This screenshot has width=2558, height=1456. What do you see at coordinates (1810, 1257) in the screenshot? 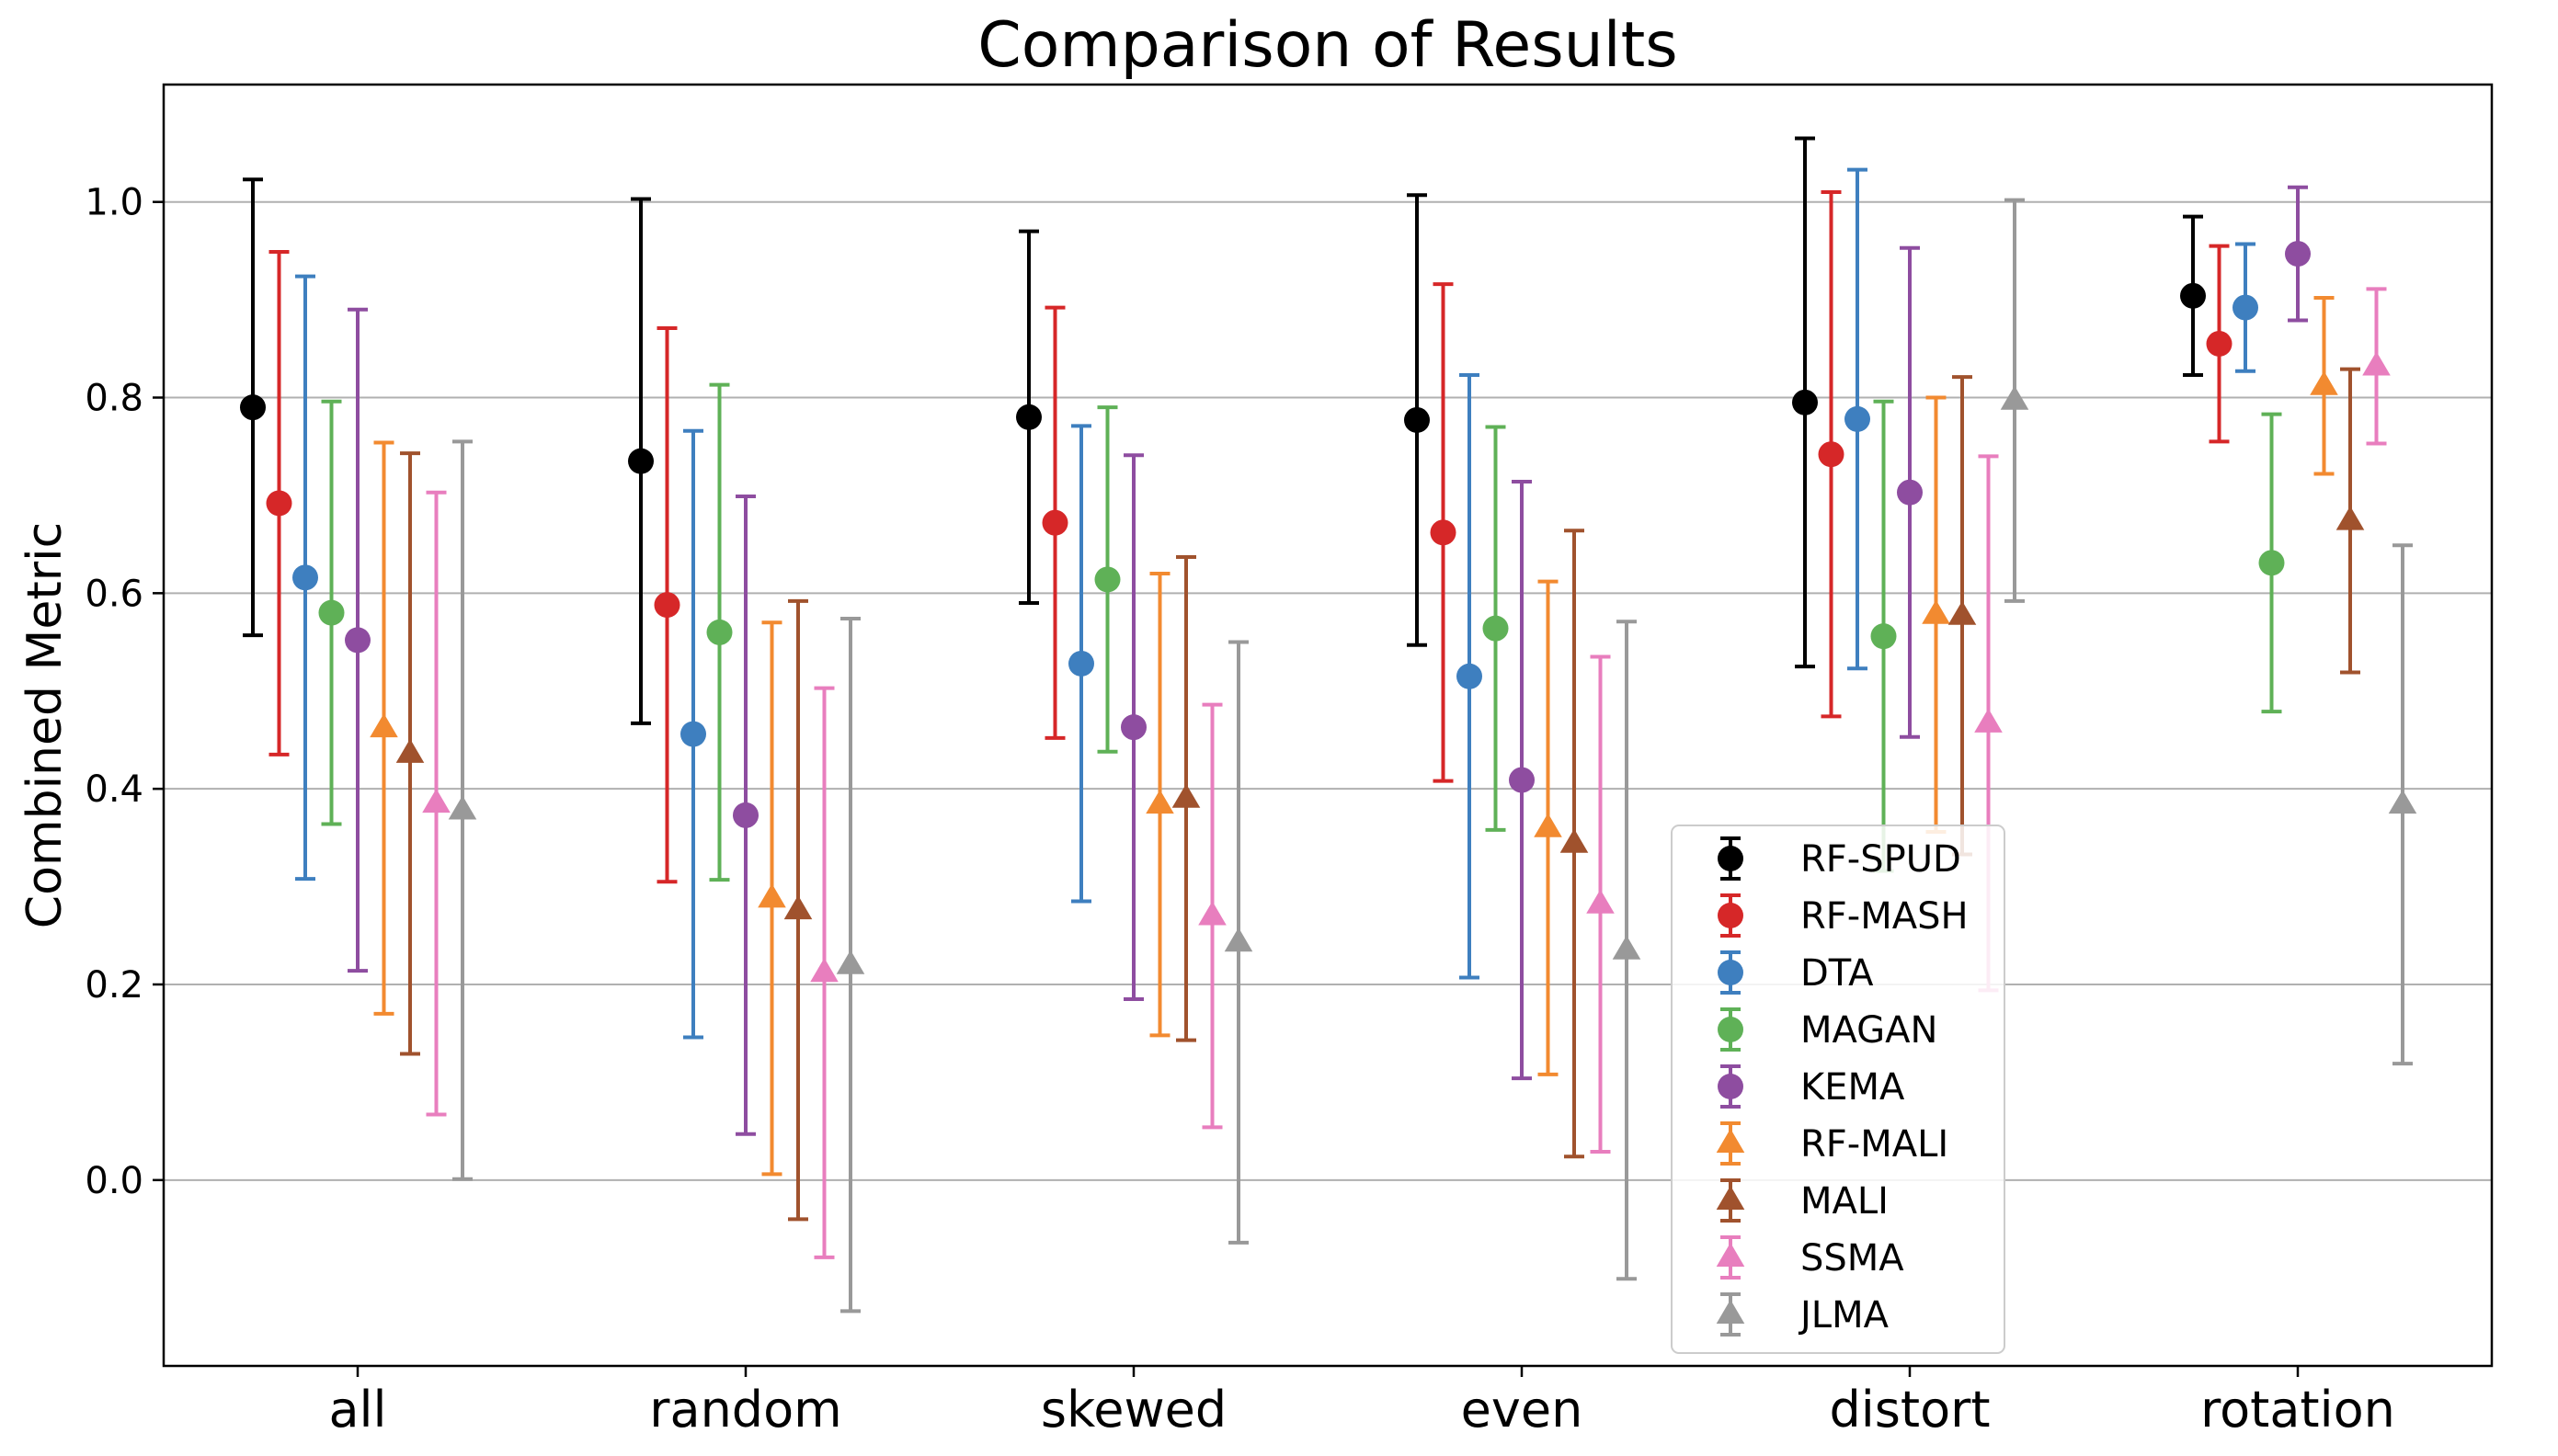
I see `legend-item: SSMA` at bounding box center [1810, 1257].